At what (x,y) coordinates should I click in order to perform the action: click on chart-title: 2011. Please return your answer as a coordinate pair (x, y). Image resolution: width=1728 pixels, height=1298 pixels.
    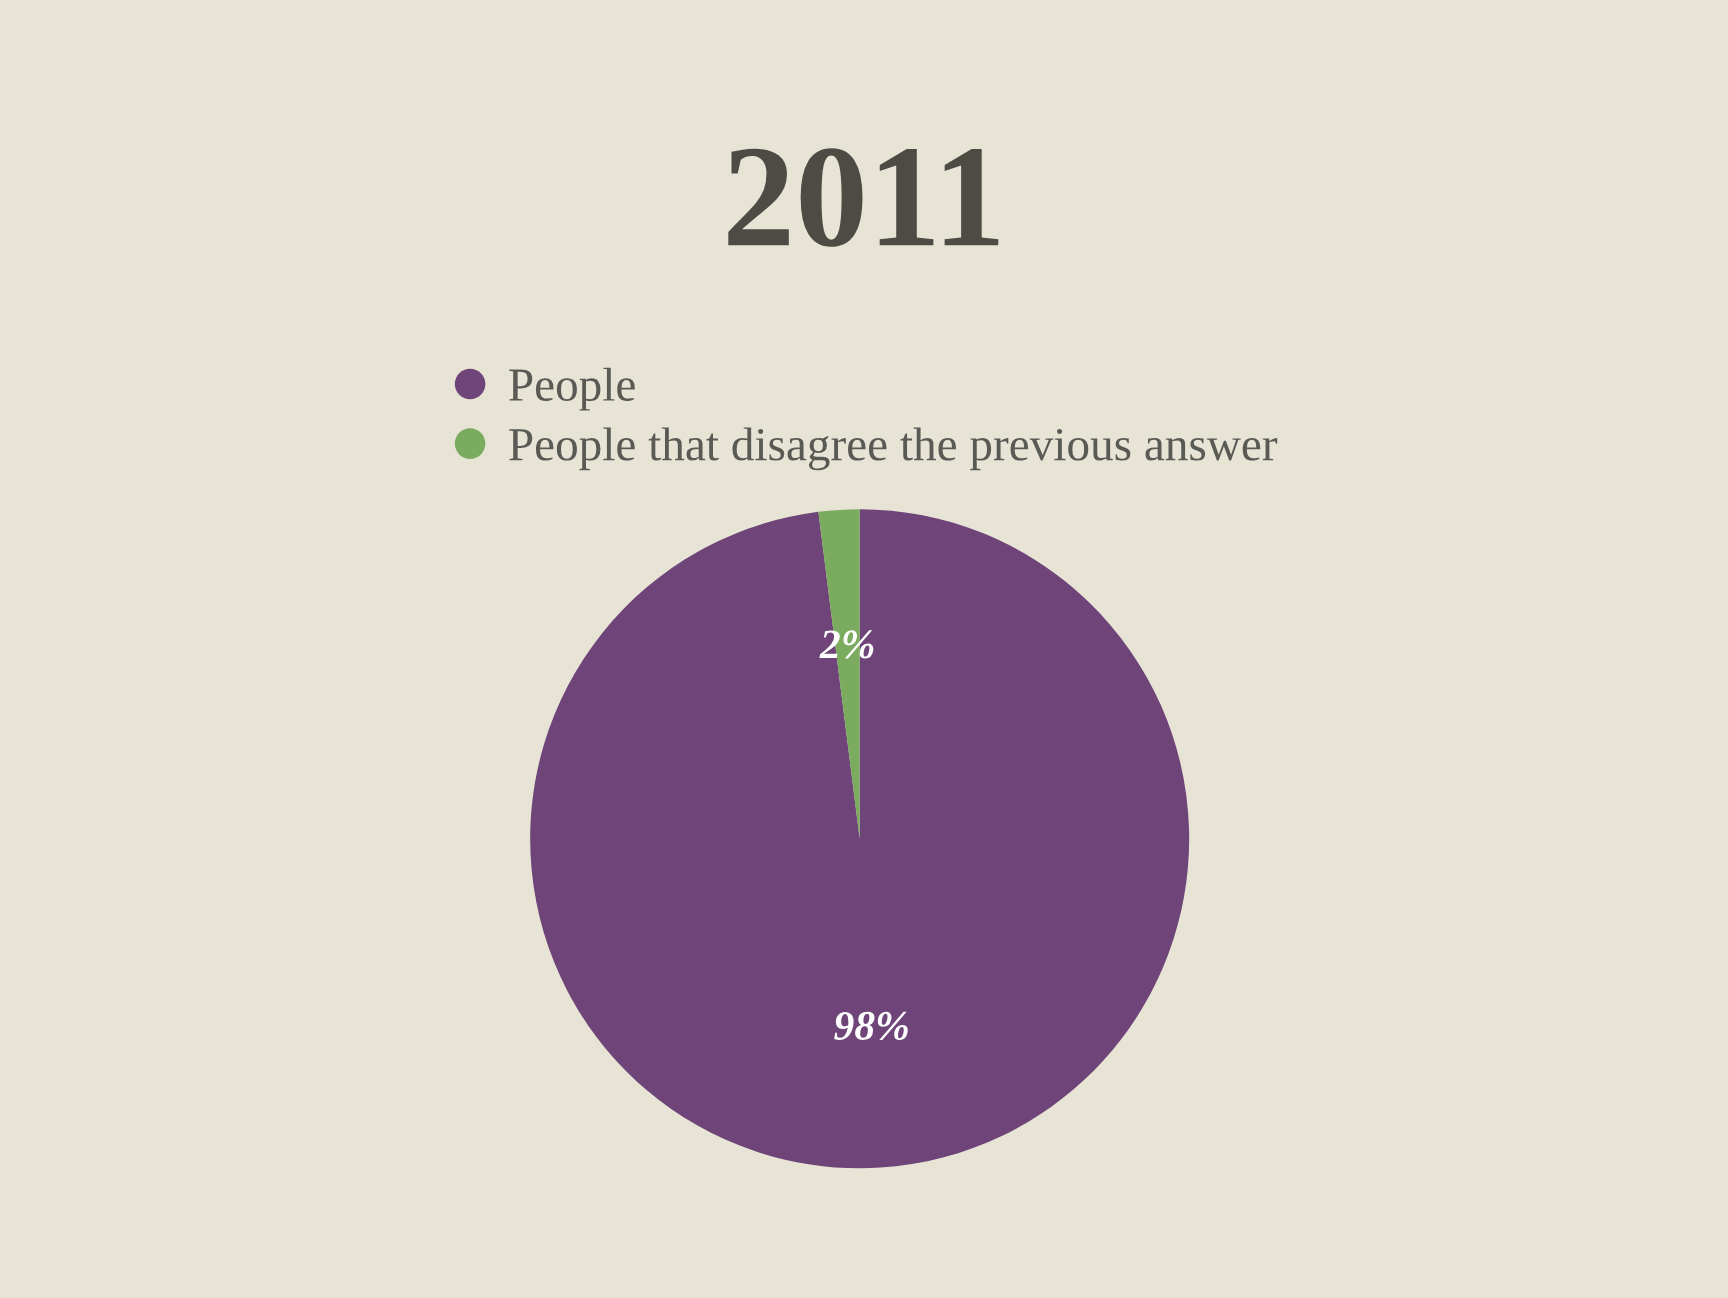
    Looking at the image, I should click on (863, 197).